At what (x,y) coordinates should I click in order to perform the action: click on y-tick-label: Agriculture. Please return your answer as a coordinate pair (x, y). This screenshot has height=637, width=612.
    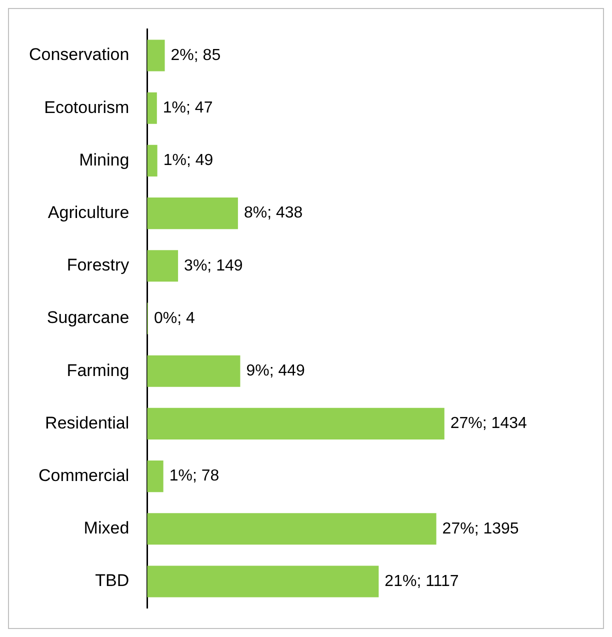
    Looking at the image, I should click on (89, 212).